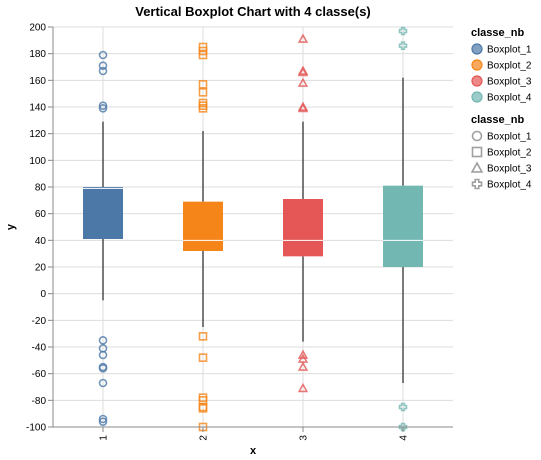  Describe the element at coordinates (204, 438) in the screenshot. I see `x-tick-label: 2` at that location.